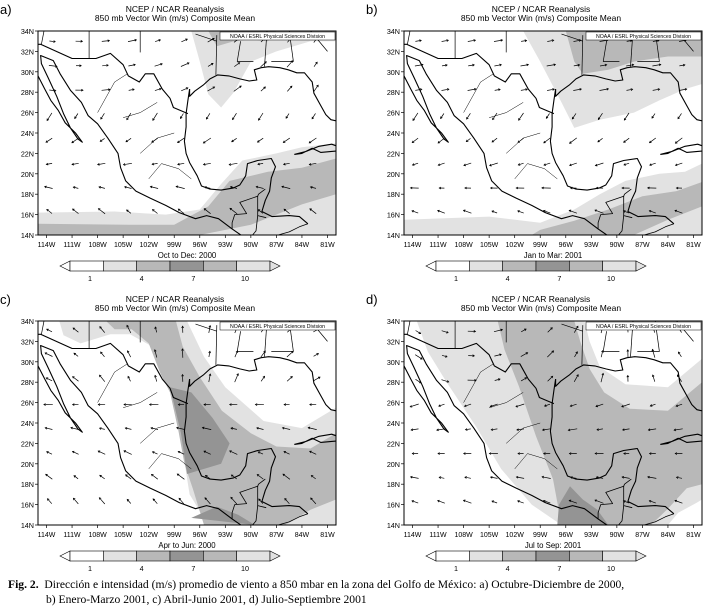 The image size is (715, 614). I want to click on lat-label: 24N, so click(393, 133).